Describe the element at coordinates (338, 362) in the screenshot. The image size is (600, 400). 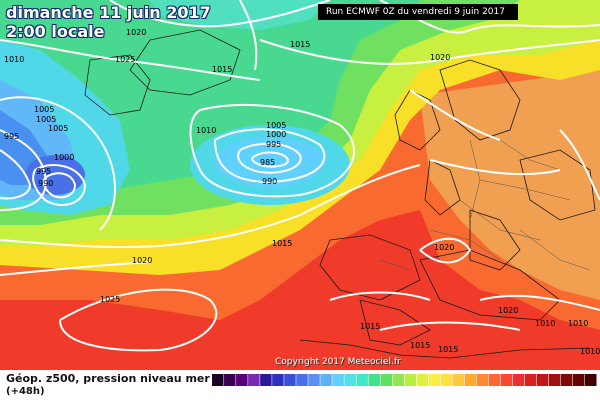
I see `copyright-text: Copyright 2017 Meteociel.fr` at that location.